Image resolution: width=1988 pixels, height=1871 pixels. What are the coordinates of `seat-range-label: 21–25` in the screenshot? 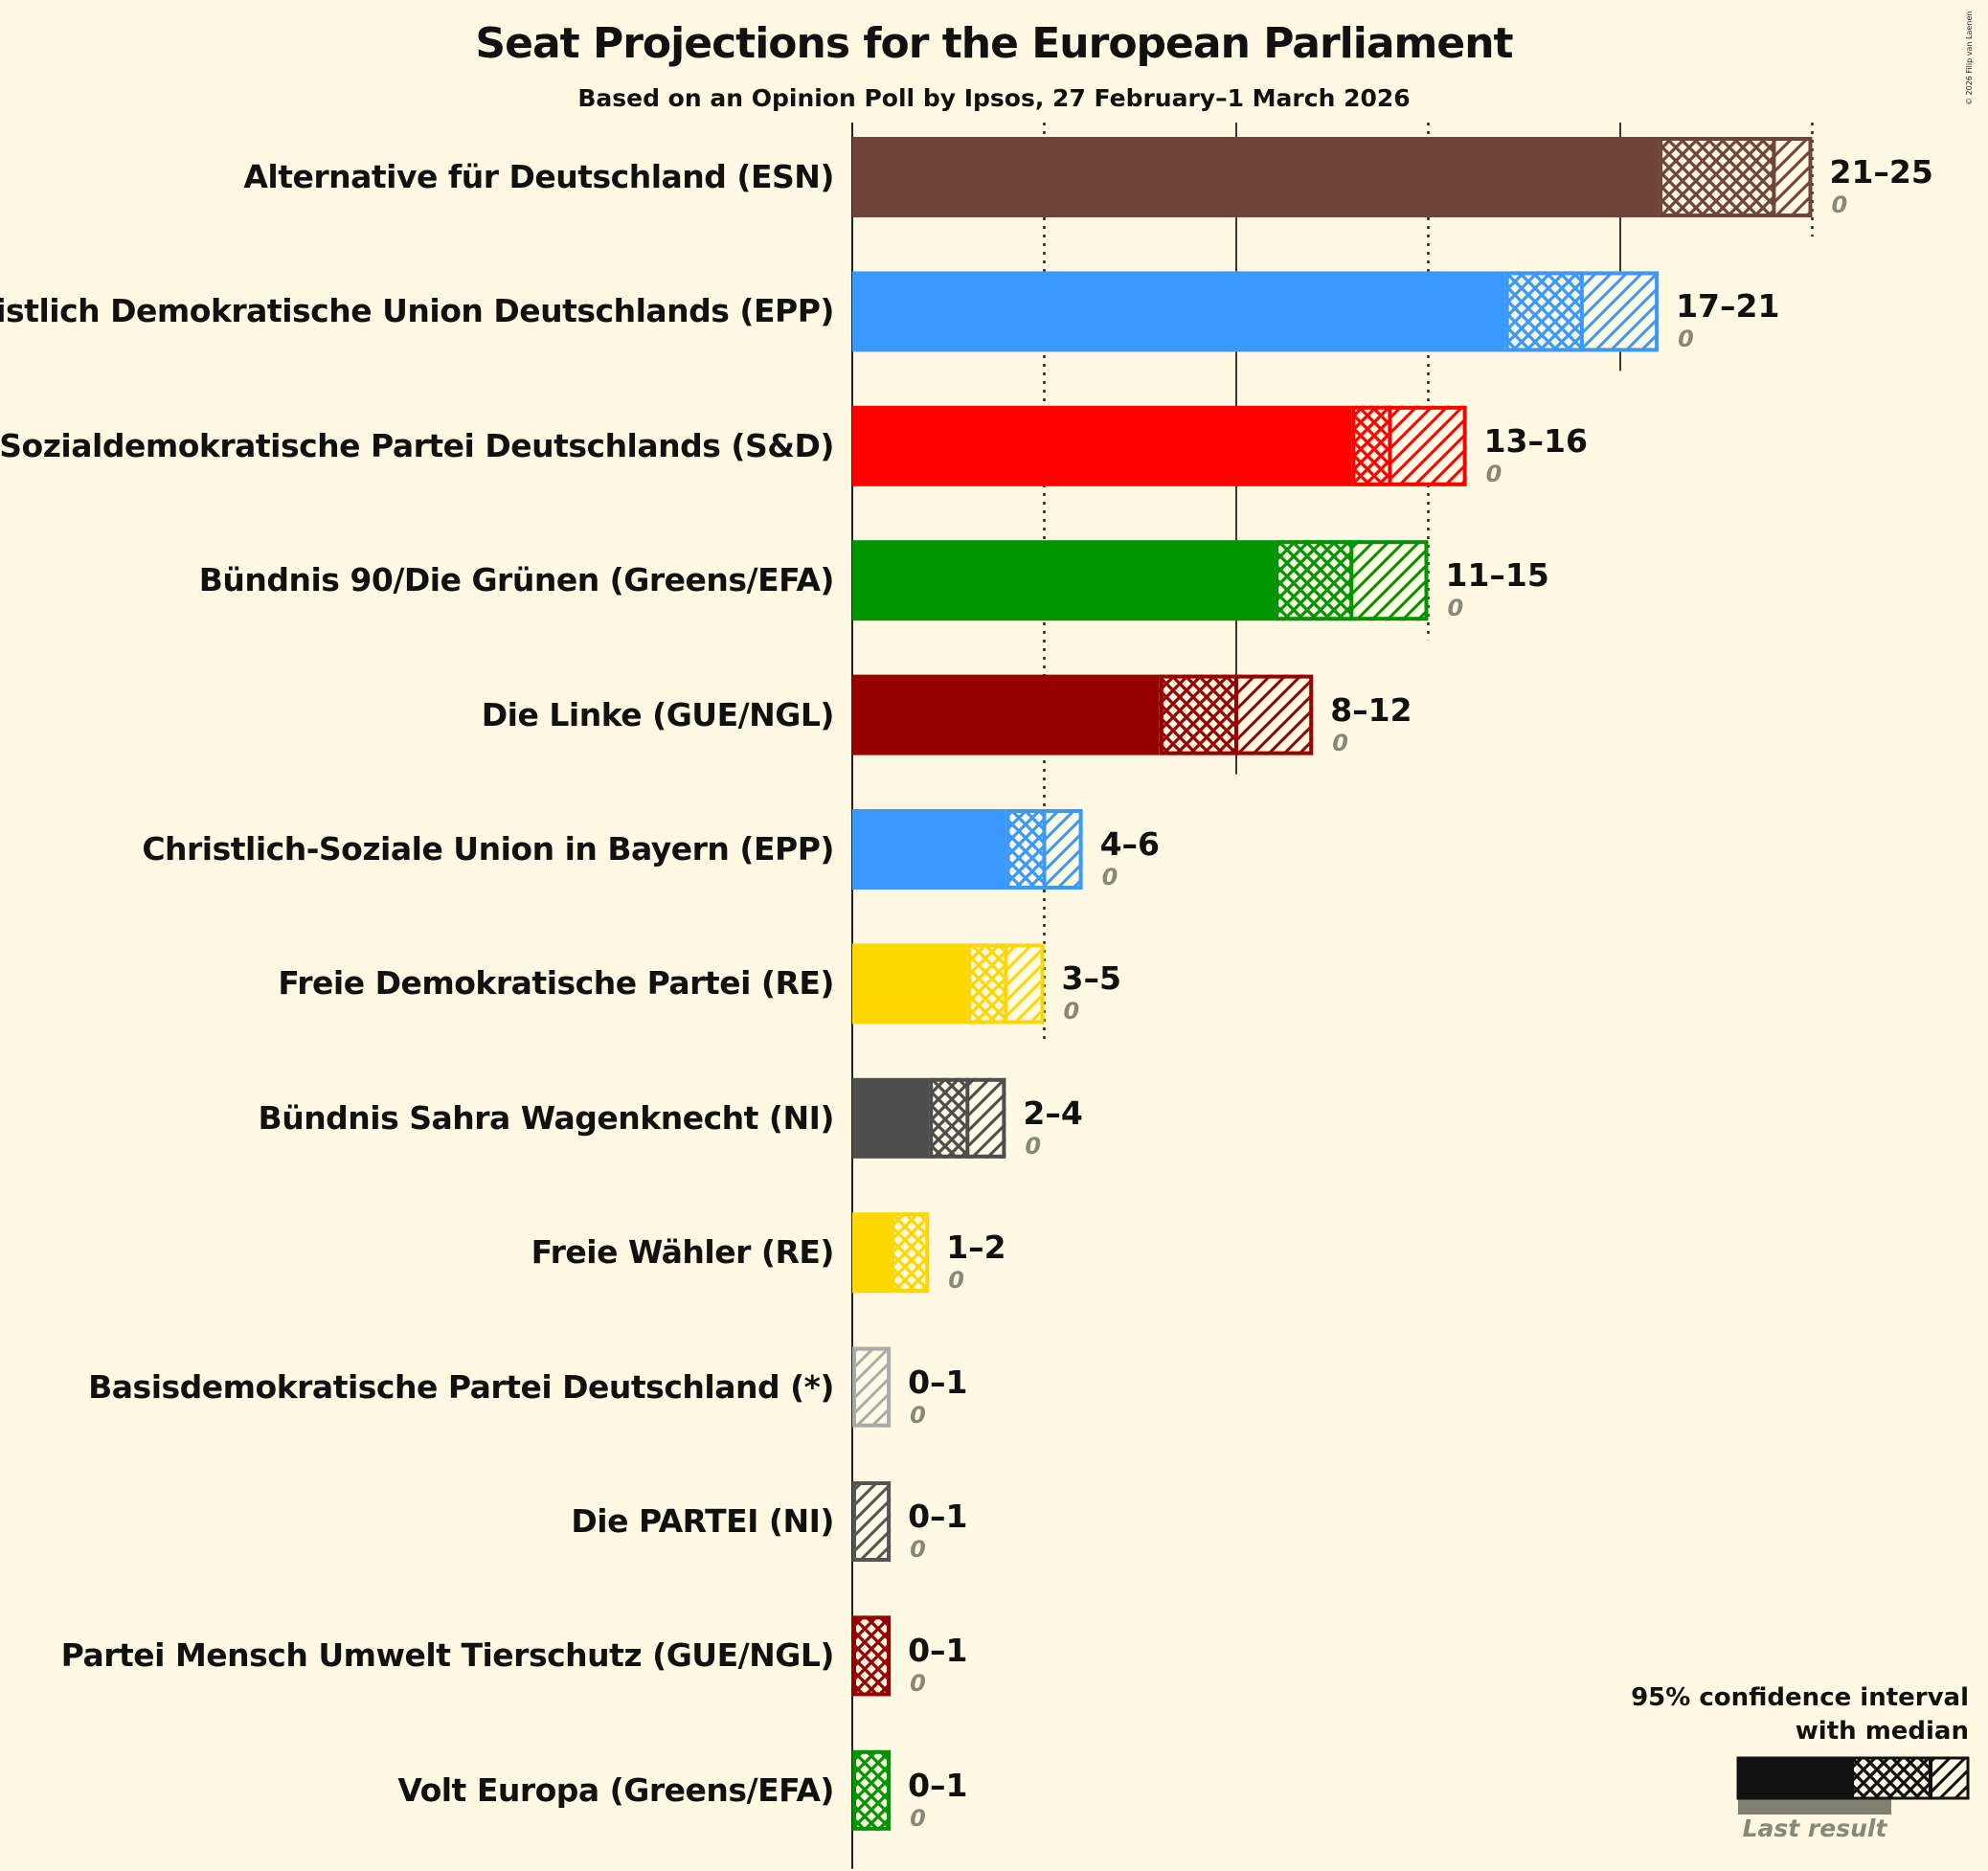 It's located at (1881, 172).